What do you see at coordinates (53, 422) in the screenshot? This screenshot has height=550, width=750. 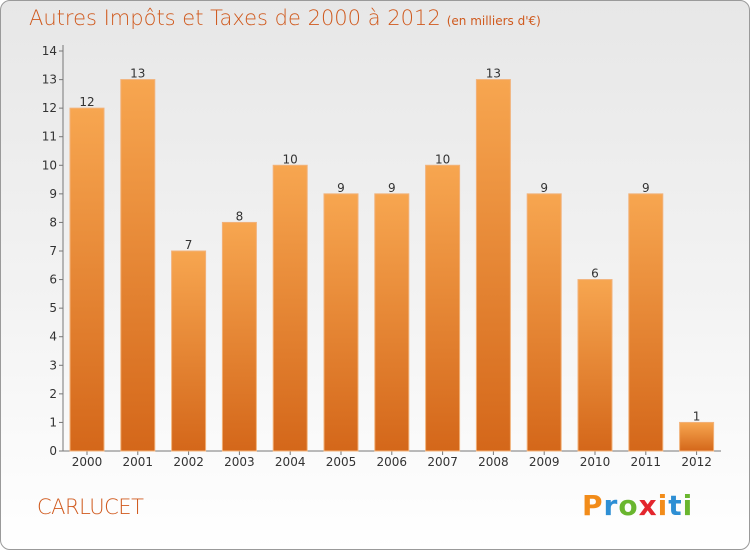 I see `y-tick-label: 1` at bounding box center [53, 422].